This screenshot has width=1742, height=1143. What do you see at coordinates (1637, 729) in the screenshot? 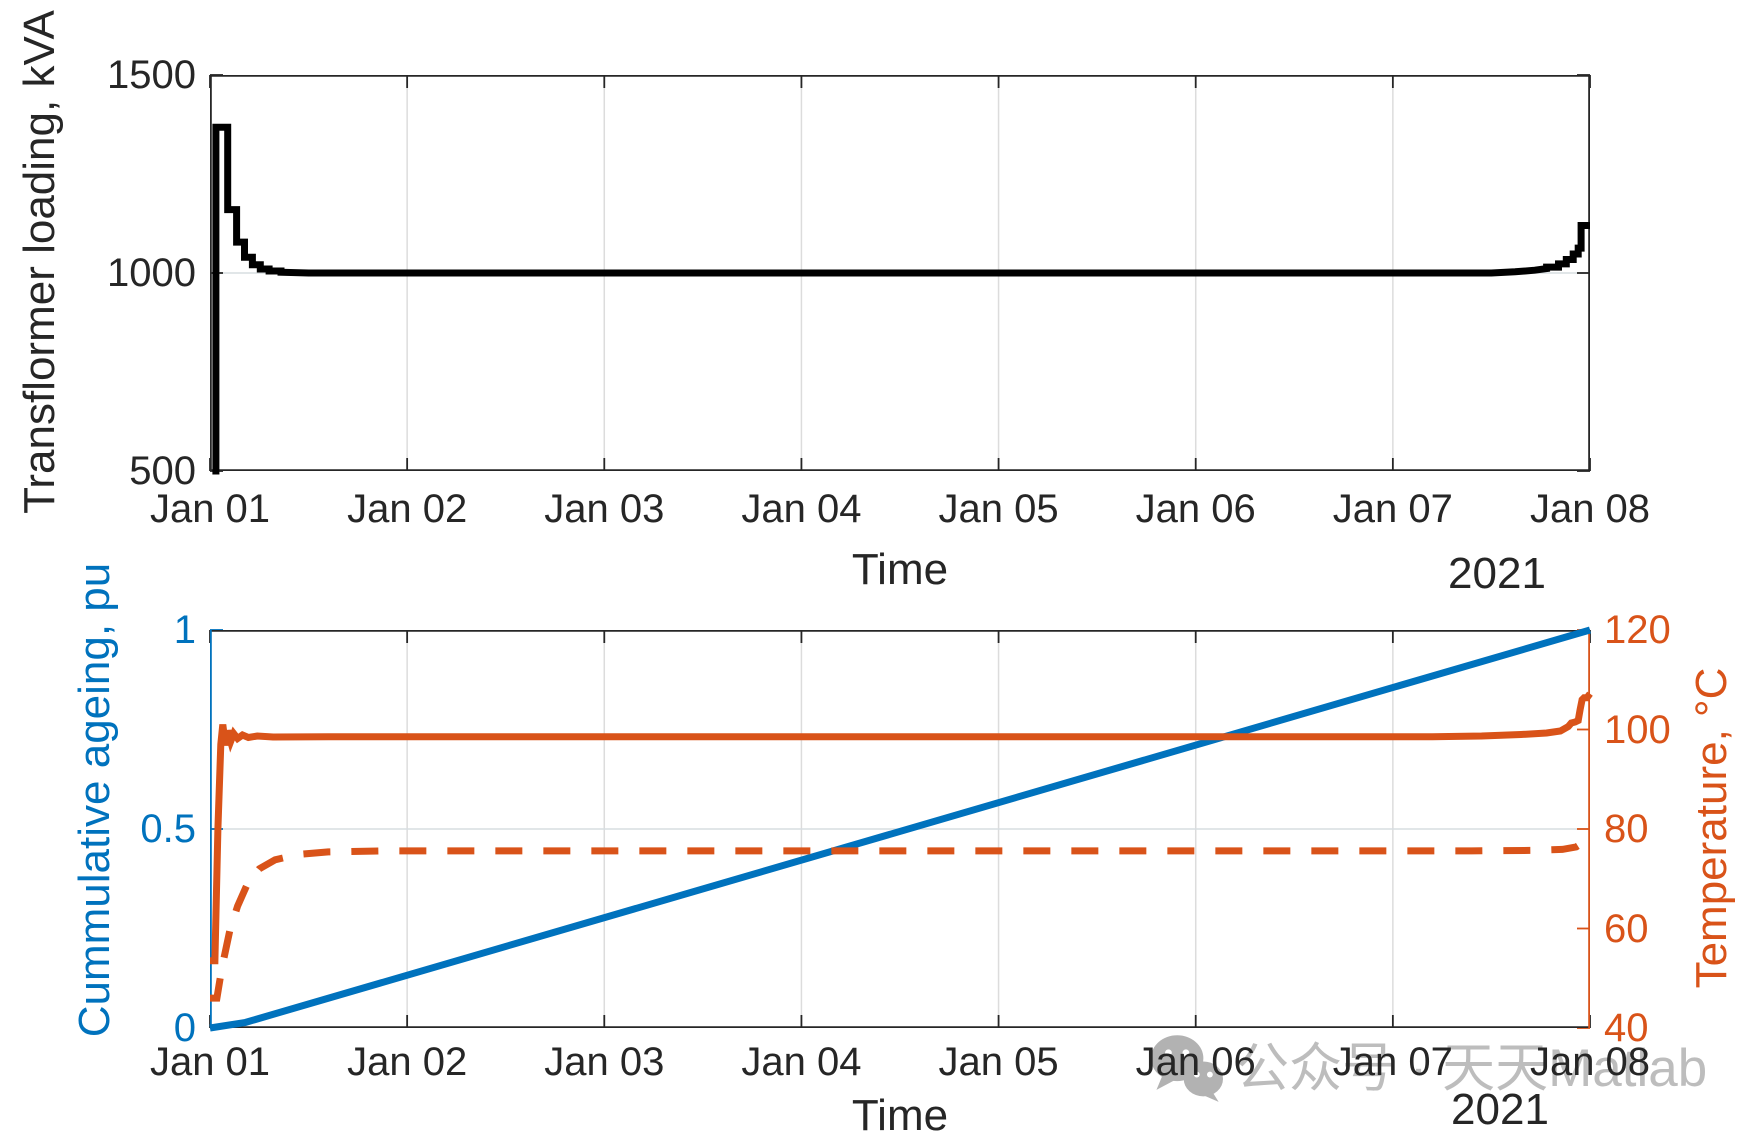
I see `right-y-tick-label: 100` at bounding box center [1637, 729].